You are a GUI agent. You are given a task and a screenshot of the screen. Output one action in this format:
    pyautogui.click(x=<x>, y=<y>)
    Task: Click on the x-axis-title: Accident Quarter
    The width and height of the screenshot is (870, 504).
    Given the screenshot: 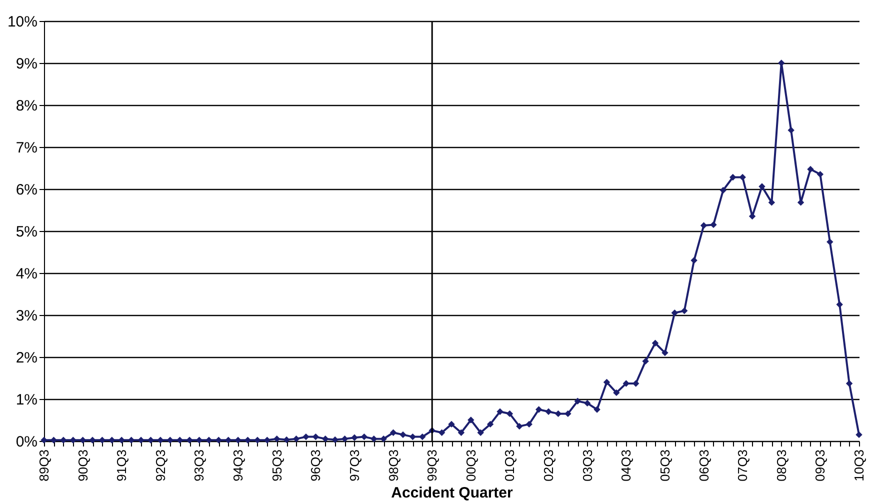 What is the action you would take?
    pyautogui.click(x=452, y=493)
    